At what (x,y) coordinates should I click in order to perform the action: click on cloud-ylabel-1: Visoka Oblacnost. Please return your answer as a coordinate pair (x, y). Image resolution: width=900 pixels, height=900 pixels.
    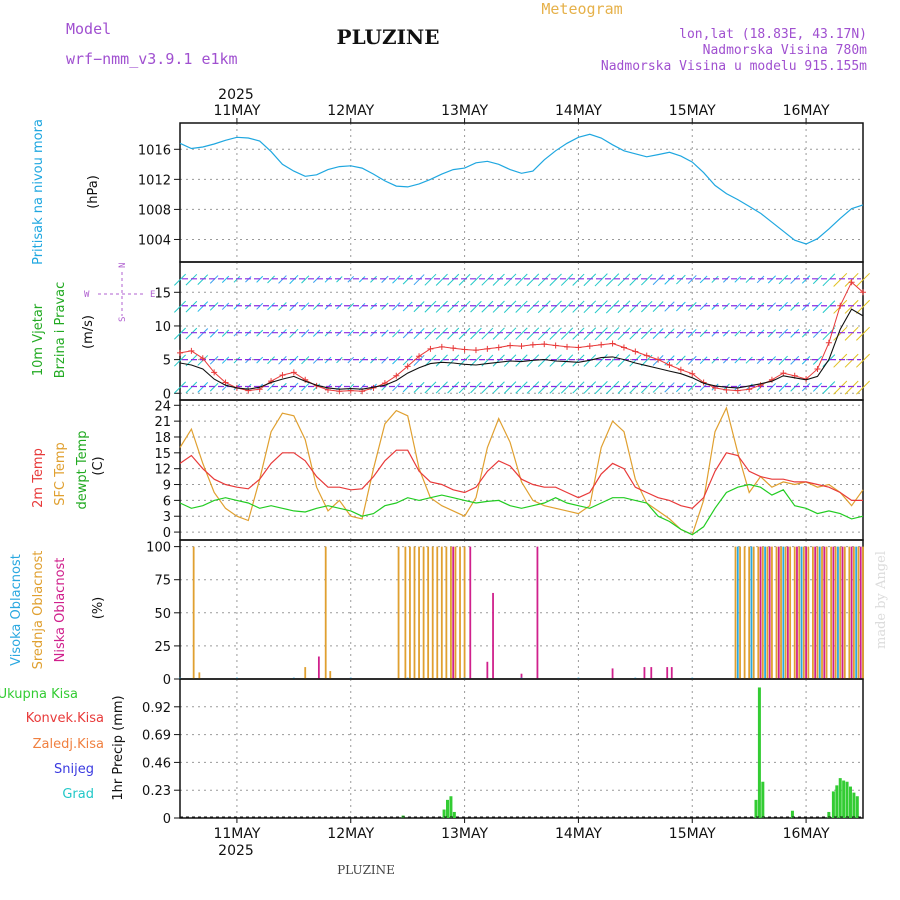
    Looking at the image, I should click on (16, 610).